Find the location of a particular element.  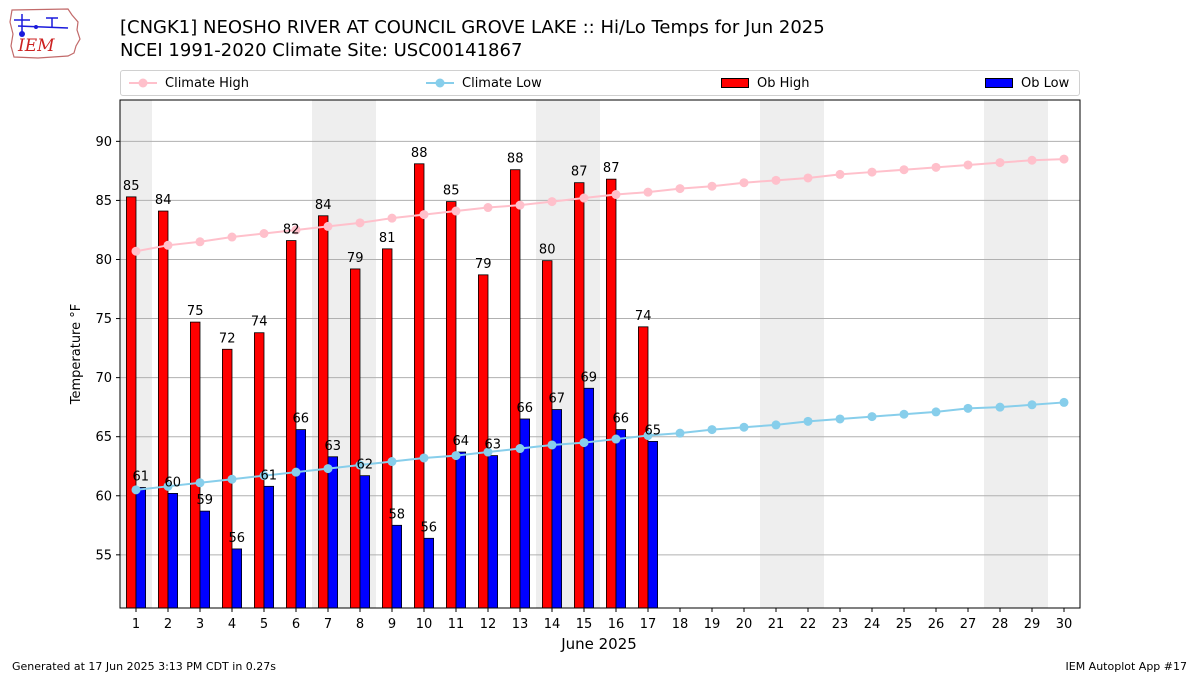

x-tick-label: 16 is located at coordinates (616, 624).